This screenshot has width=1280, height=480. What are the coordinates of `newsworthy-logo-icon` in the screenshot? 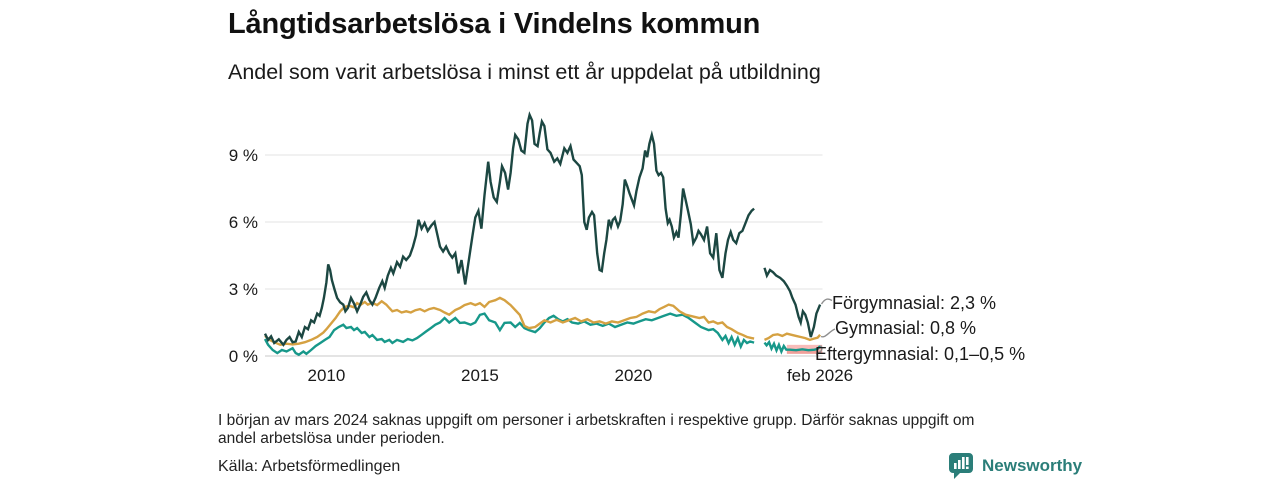 It's located at (961, 466).